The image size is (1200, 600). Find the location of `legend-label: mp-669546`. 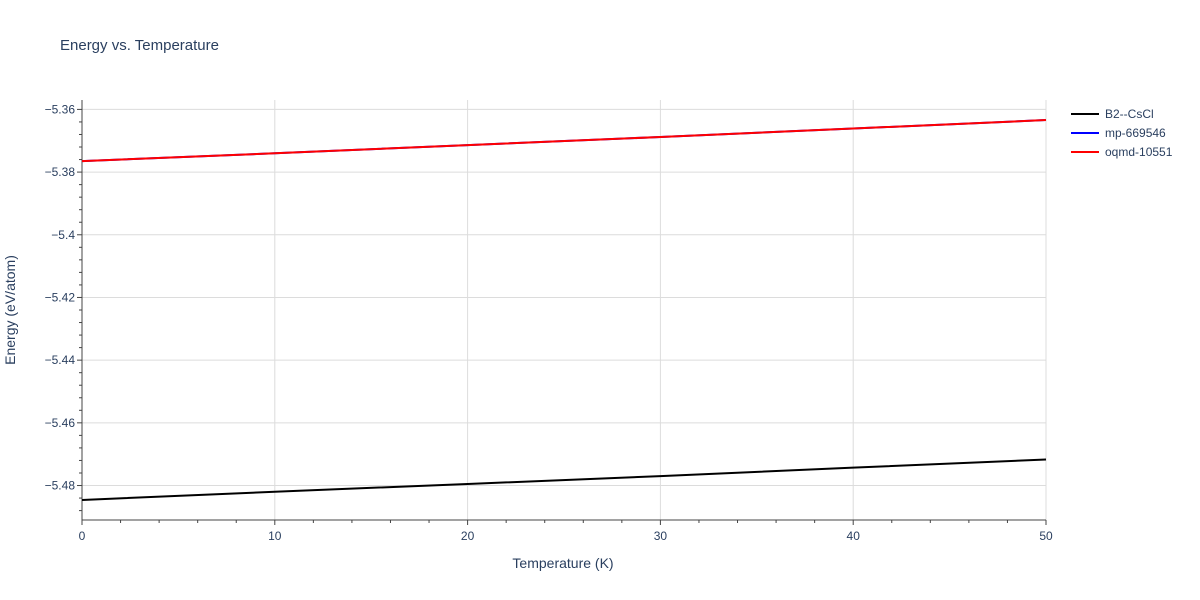

legend-label: mp-669546 is located at coordinates (1135, 133).